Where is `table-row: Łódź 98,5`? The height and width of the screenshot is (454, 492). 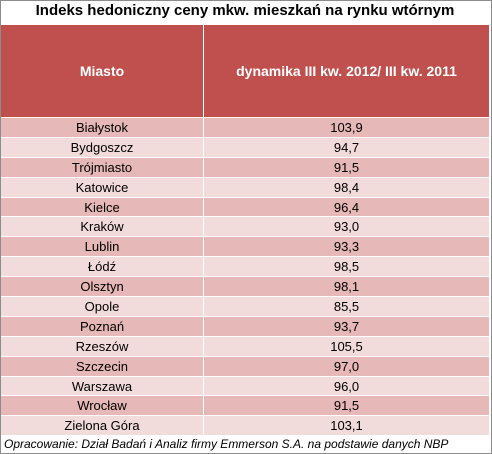
table-row: Łódź 98,5 is located at coordinates (245, 267).